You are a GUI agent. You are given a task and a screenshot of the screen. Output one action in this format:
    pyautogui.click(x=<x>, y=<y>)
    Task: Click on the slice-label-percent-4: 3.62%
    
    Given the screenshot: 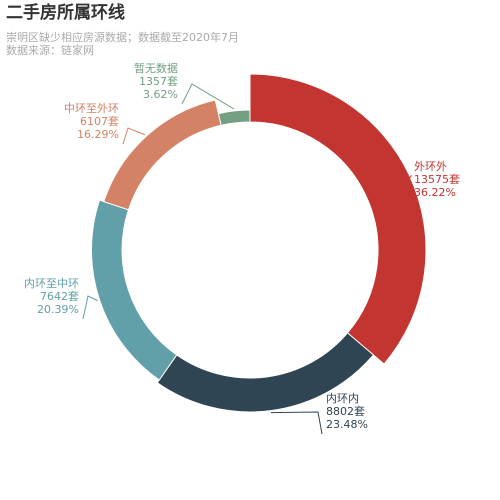 What is the action you would take?
    pyautogui.click(x=160, y=94)
    